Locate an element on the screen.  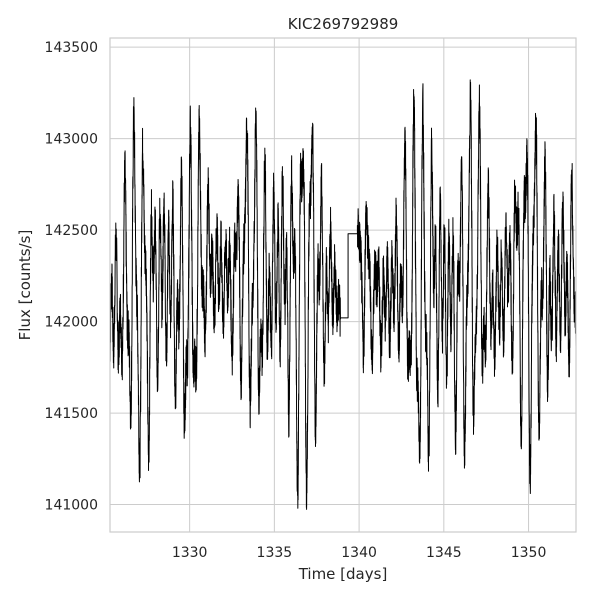
y-tick-label: 141500 is located at coordinates (71, 414).